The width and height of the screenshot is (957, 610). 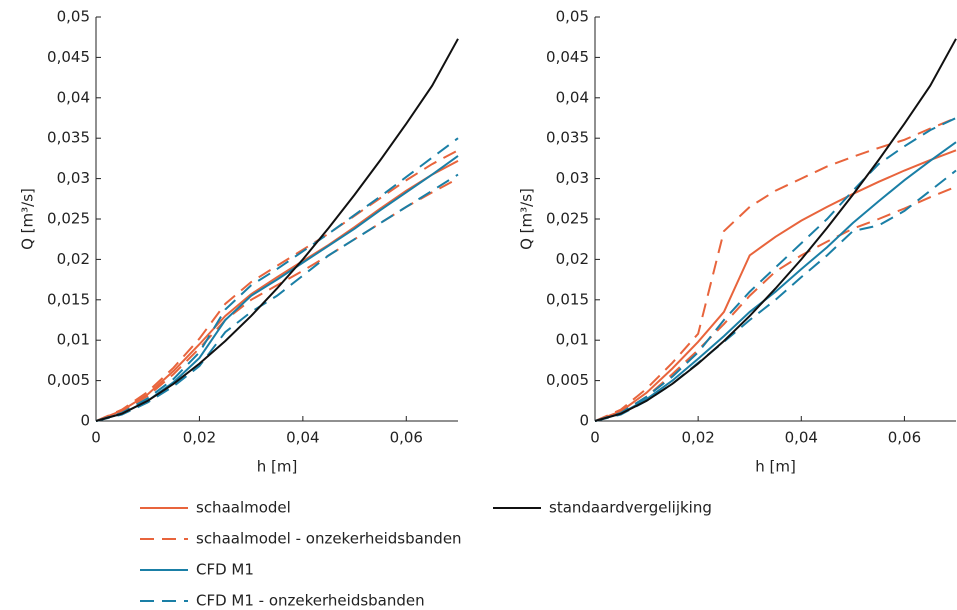 I want to click on legend-label: CFD M1 - onzekerheidsbanden, so click(x=310, y=601).